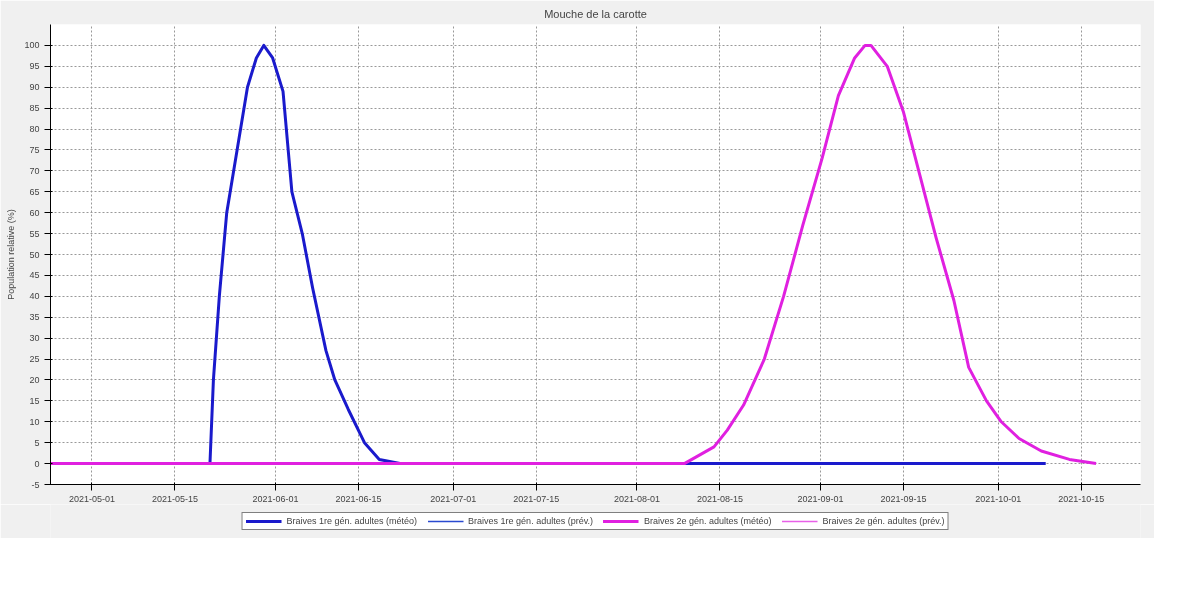 This screenshot has width=1182, height=596. What do you see at coordinates (34, 170) in the screenshot?
I see `y-tick-label: 70` at bounding box center [34, 170].